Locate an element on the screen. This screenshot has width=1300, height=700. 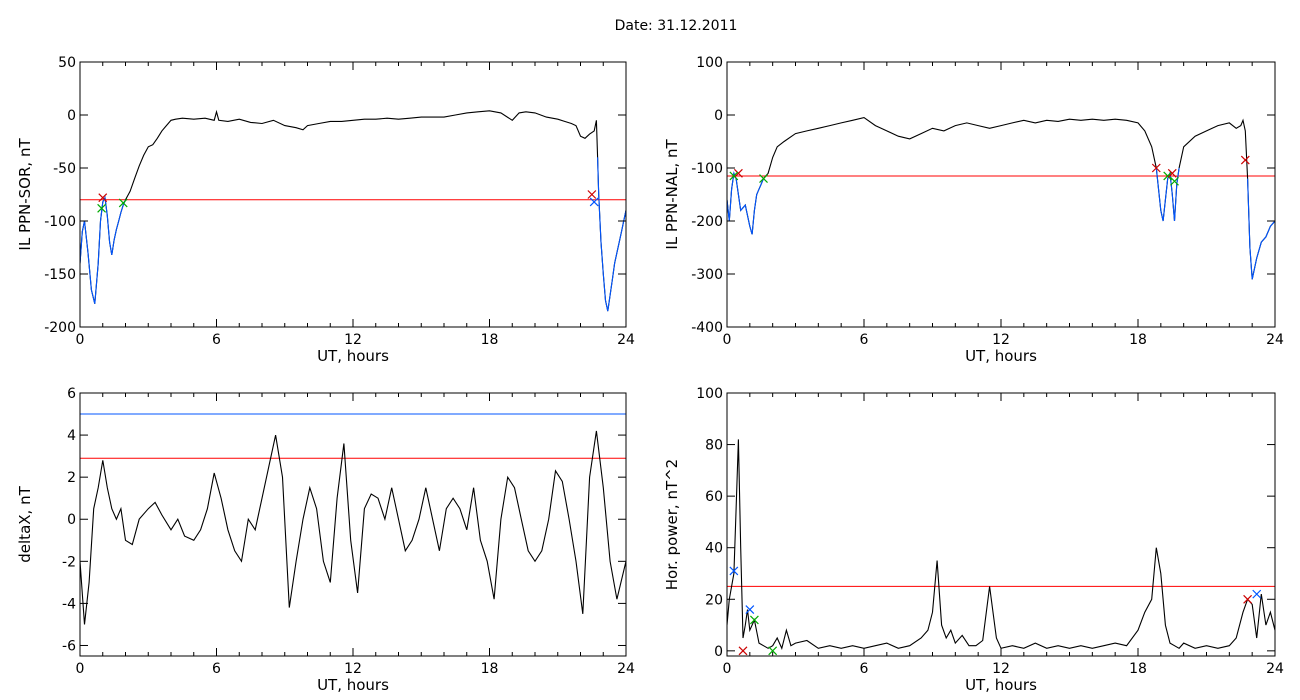
power-x-axis-title: UT, hours is located at coordinates (1001, 685).